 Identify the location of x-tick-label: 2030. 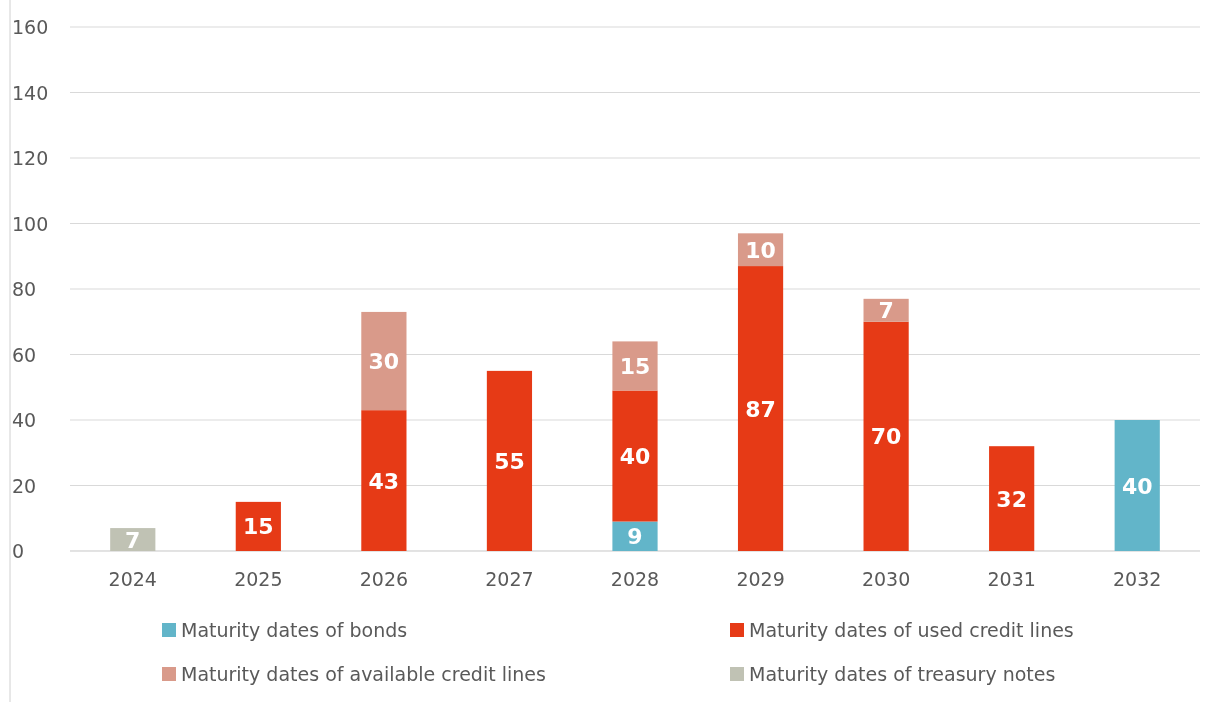
(886, 579).